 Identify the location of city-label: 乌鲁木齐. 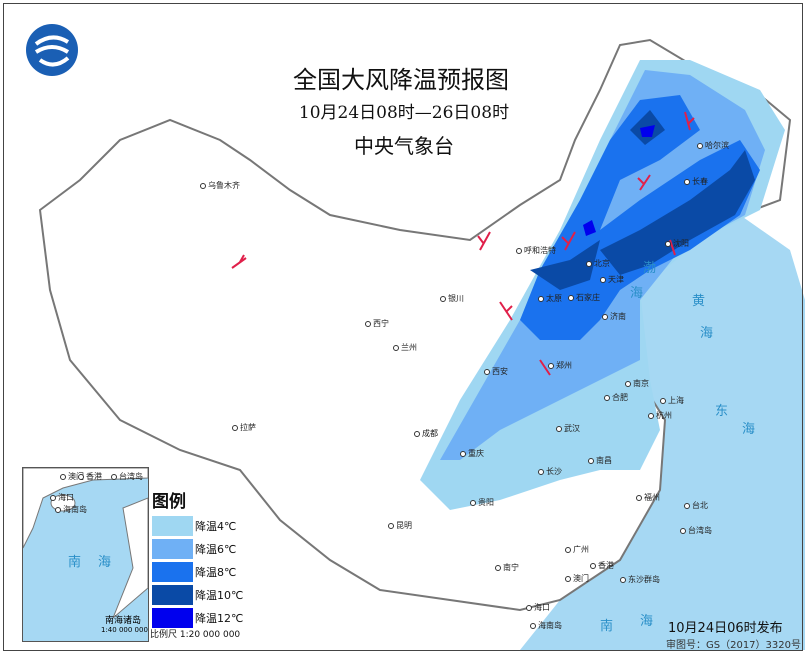
(220, 185).